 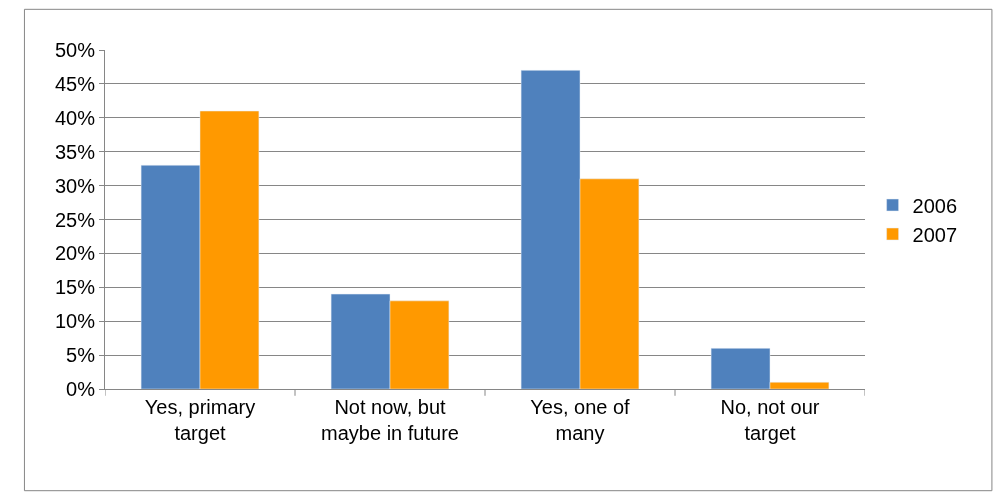 What do you see at coordinates (75, 117) in the screenshot?
I see `y-tick-label: 40%` at bounding box center [75, 117].